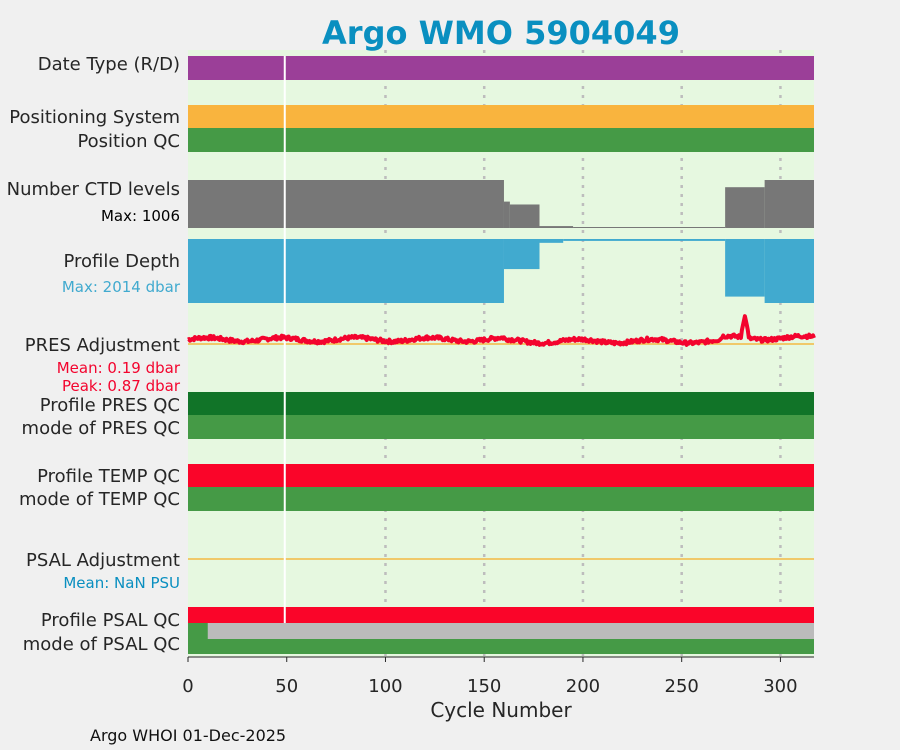 The width and height of the screenshot is (900, 750). I want to click on pres-adjustment-series, so click(501, 330).